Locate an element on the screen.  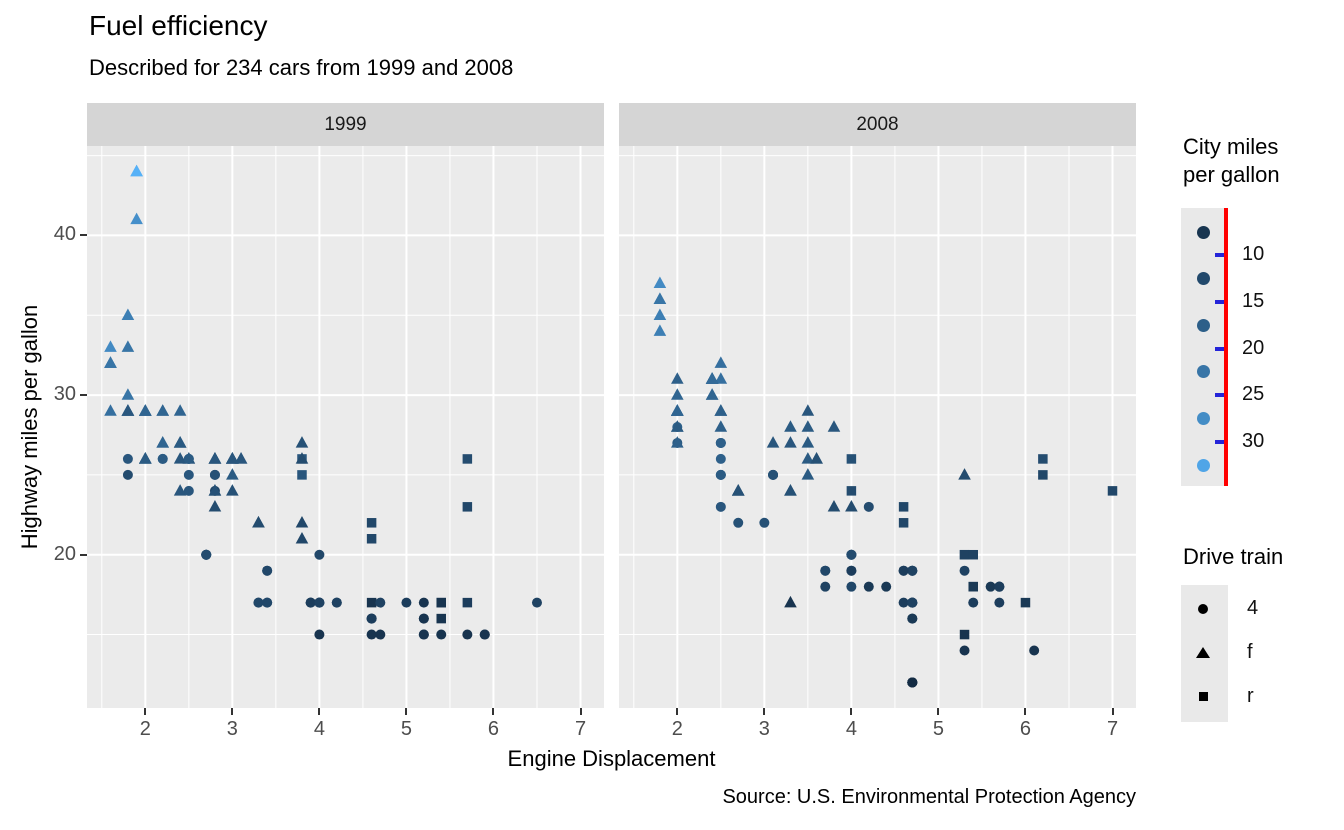
color-legend-label: 20 is located at coordinates (1253, 347).